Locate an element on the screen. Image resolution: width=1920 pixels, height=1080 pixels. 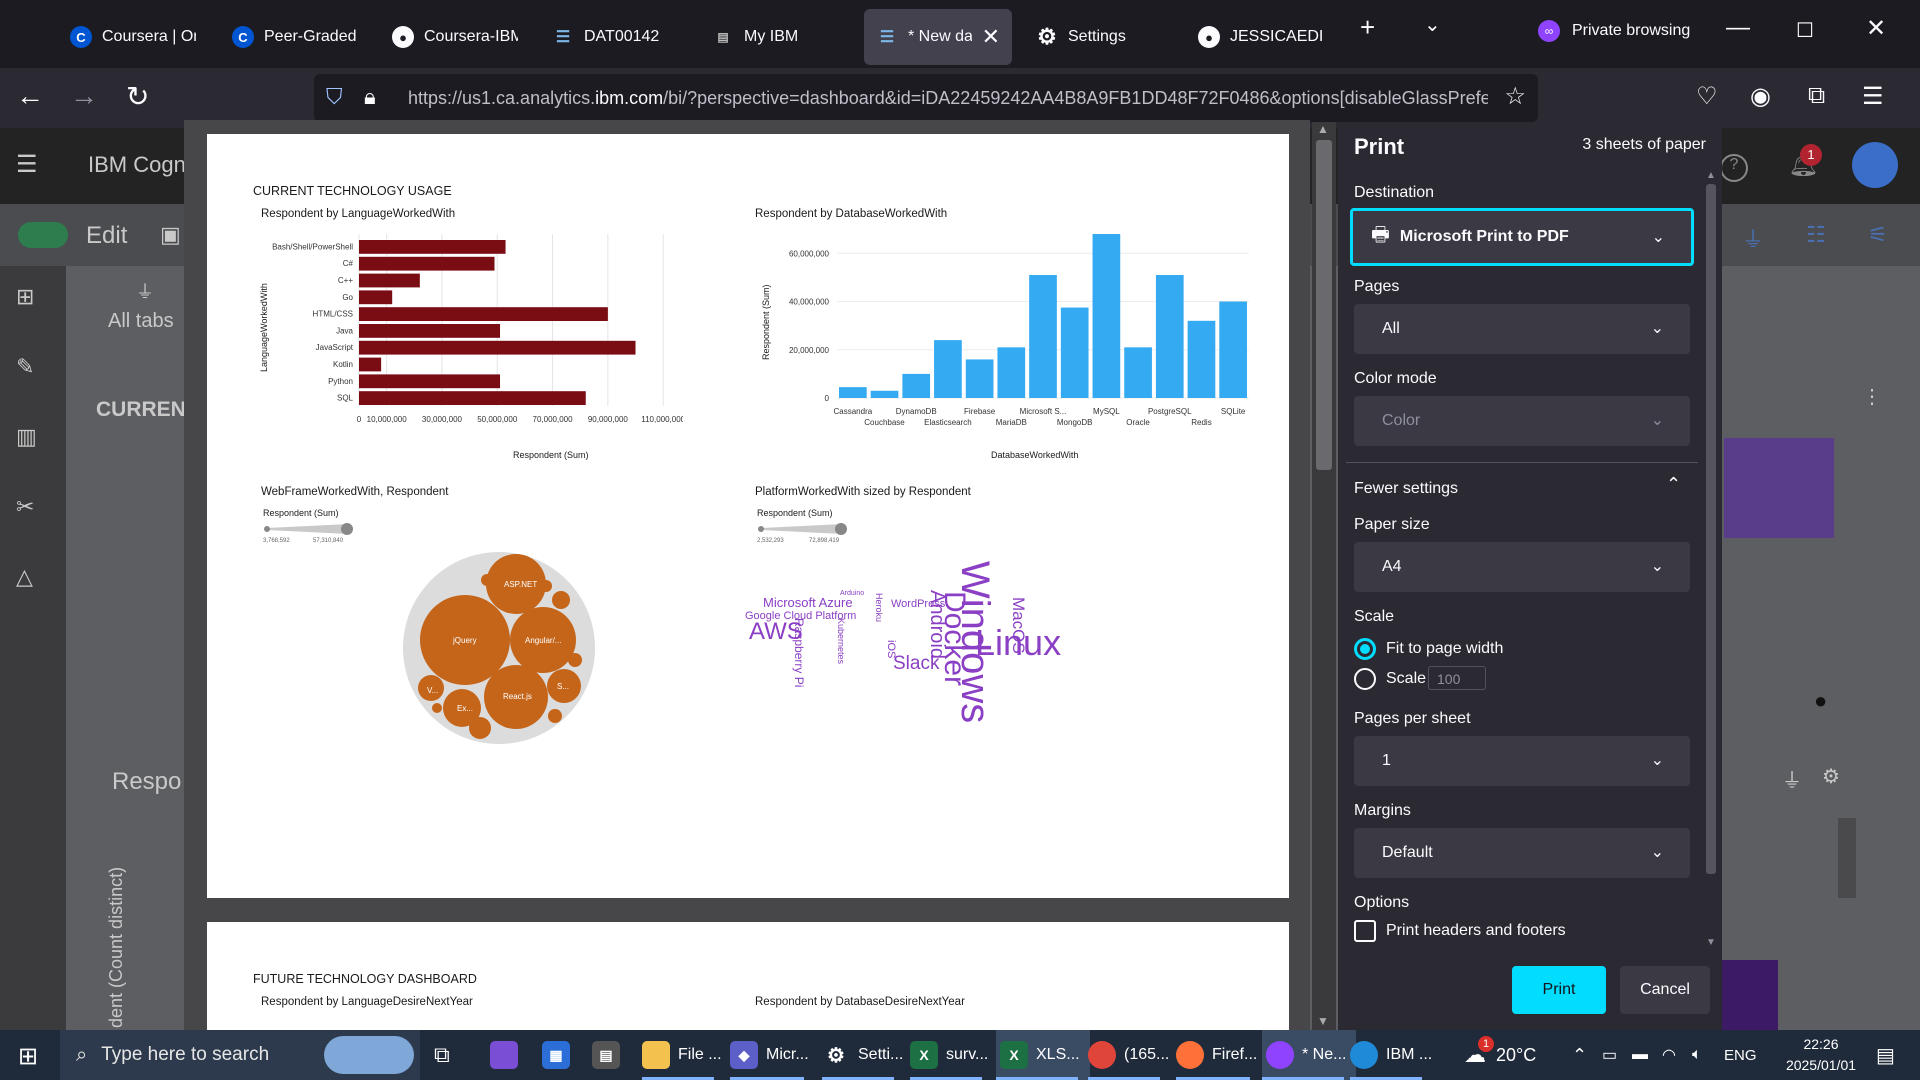
calculator-icon: ▤ is located at coordinates (610, 1055).